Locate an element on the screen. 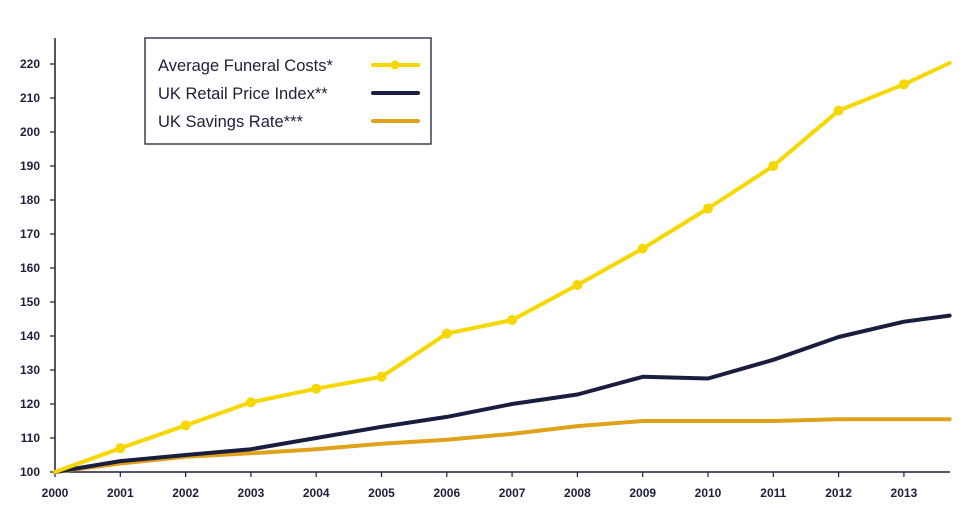 The width and height of the screenshot is (979, 511). x-tick-label: 2002 is located at coordinates (185, 493).